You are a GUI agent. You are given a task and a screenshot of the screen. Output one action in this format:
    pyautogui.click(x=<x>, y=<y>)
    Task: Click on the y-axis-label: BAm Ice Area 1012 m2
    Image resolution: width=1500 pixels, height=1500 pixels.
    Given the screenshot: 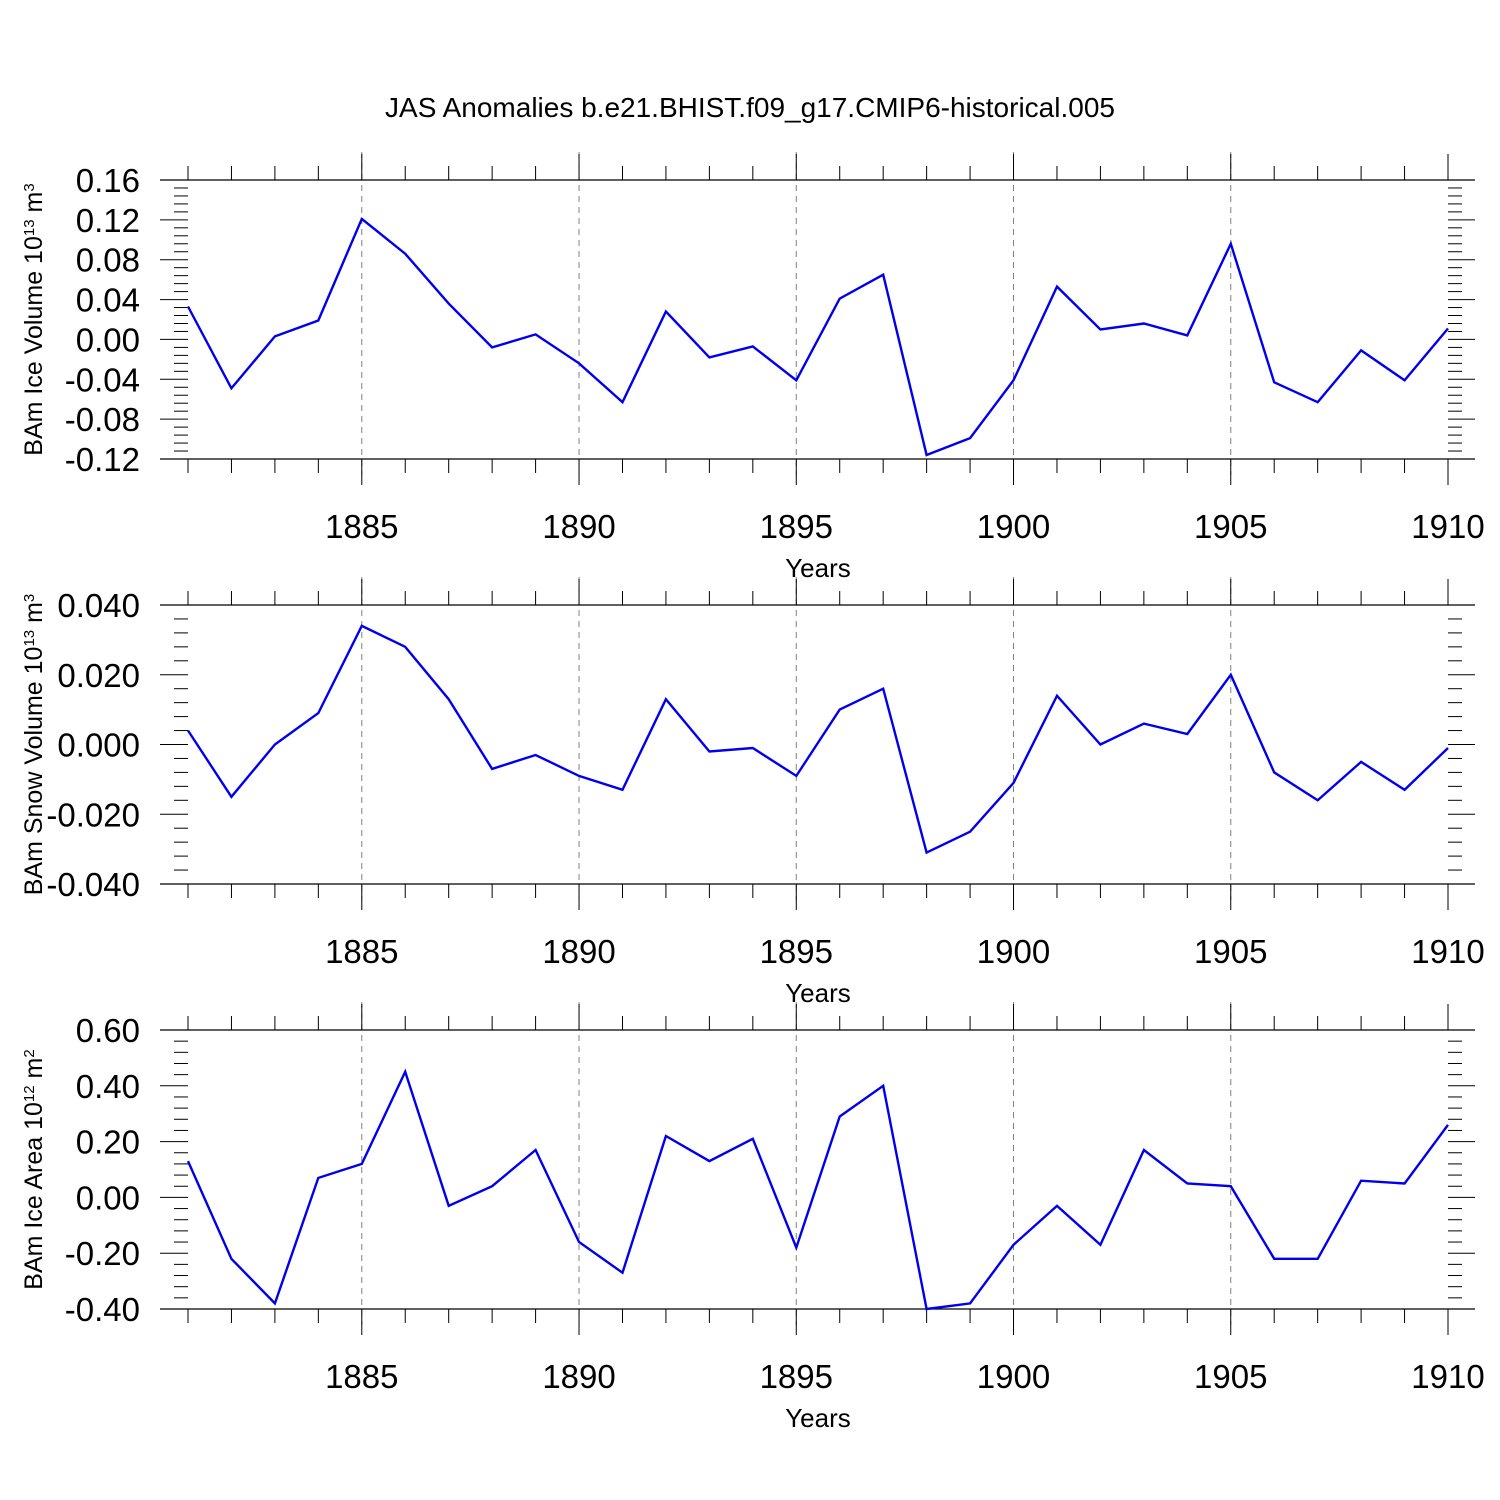 What is the action you would take?
    pyautogui.click(x=34, y=1169)
    